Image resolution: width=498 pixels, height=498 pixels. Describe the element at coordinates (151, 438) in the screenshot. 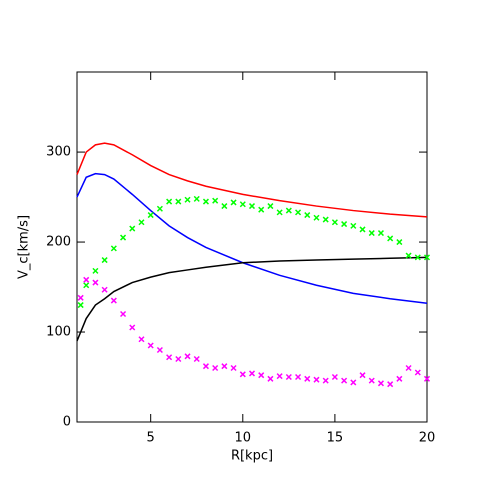

I see `x-tick-label: 5` at that location.